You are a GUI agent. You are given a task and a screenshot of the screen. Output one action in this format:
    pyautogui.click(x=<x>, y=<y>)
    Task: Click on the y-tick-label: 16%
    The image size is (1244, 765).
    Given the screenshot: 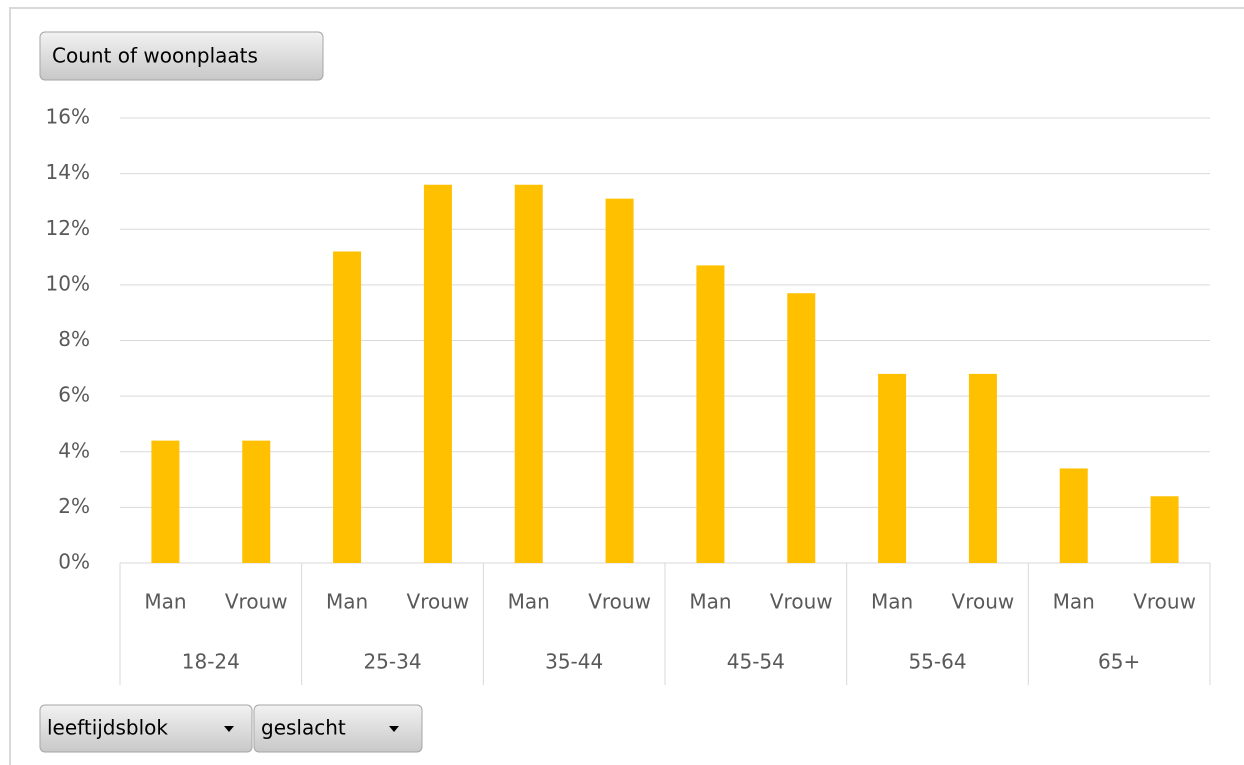 What is the action you would take?
    pyautogui.click(x=68, y=117)
    